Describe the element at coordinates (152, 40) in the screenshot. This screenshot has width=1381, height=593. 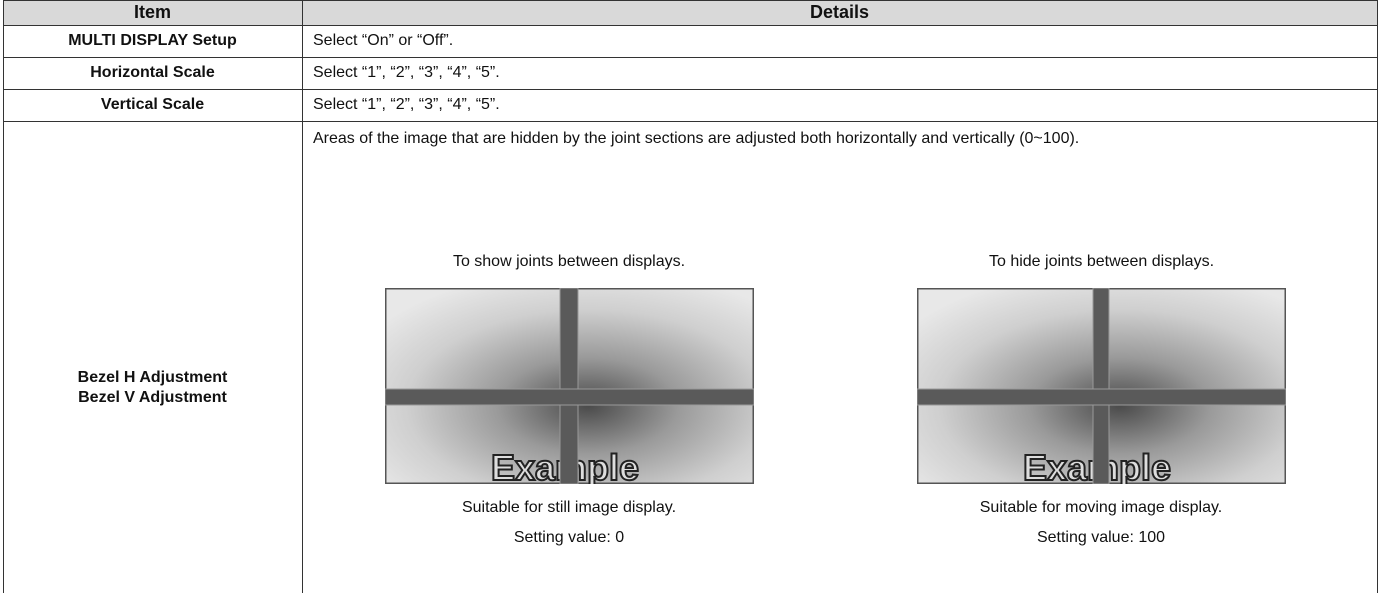
I see `item-cell: MULTI DISPLAY Setup` at that location.